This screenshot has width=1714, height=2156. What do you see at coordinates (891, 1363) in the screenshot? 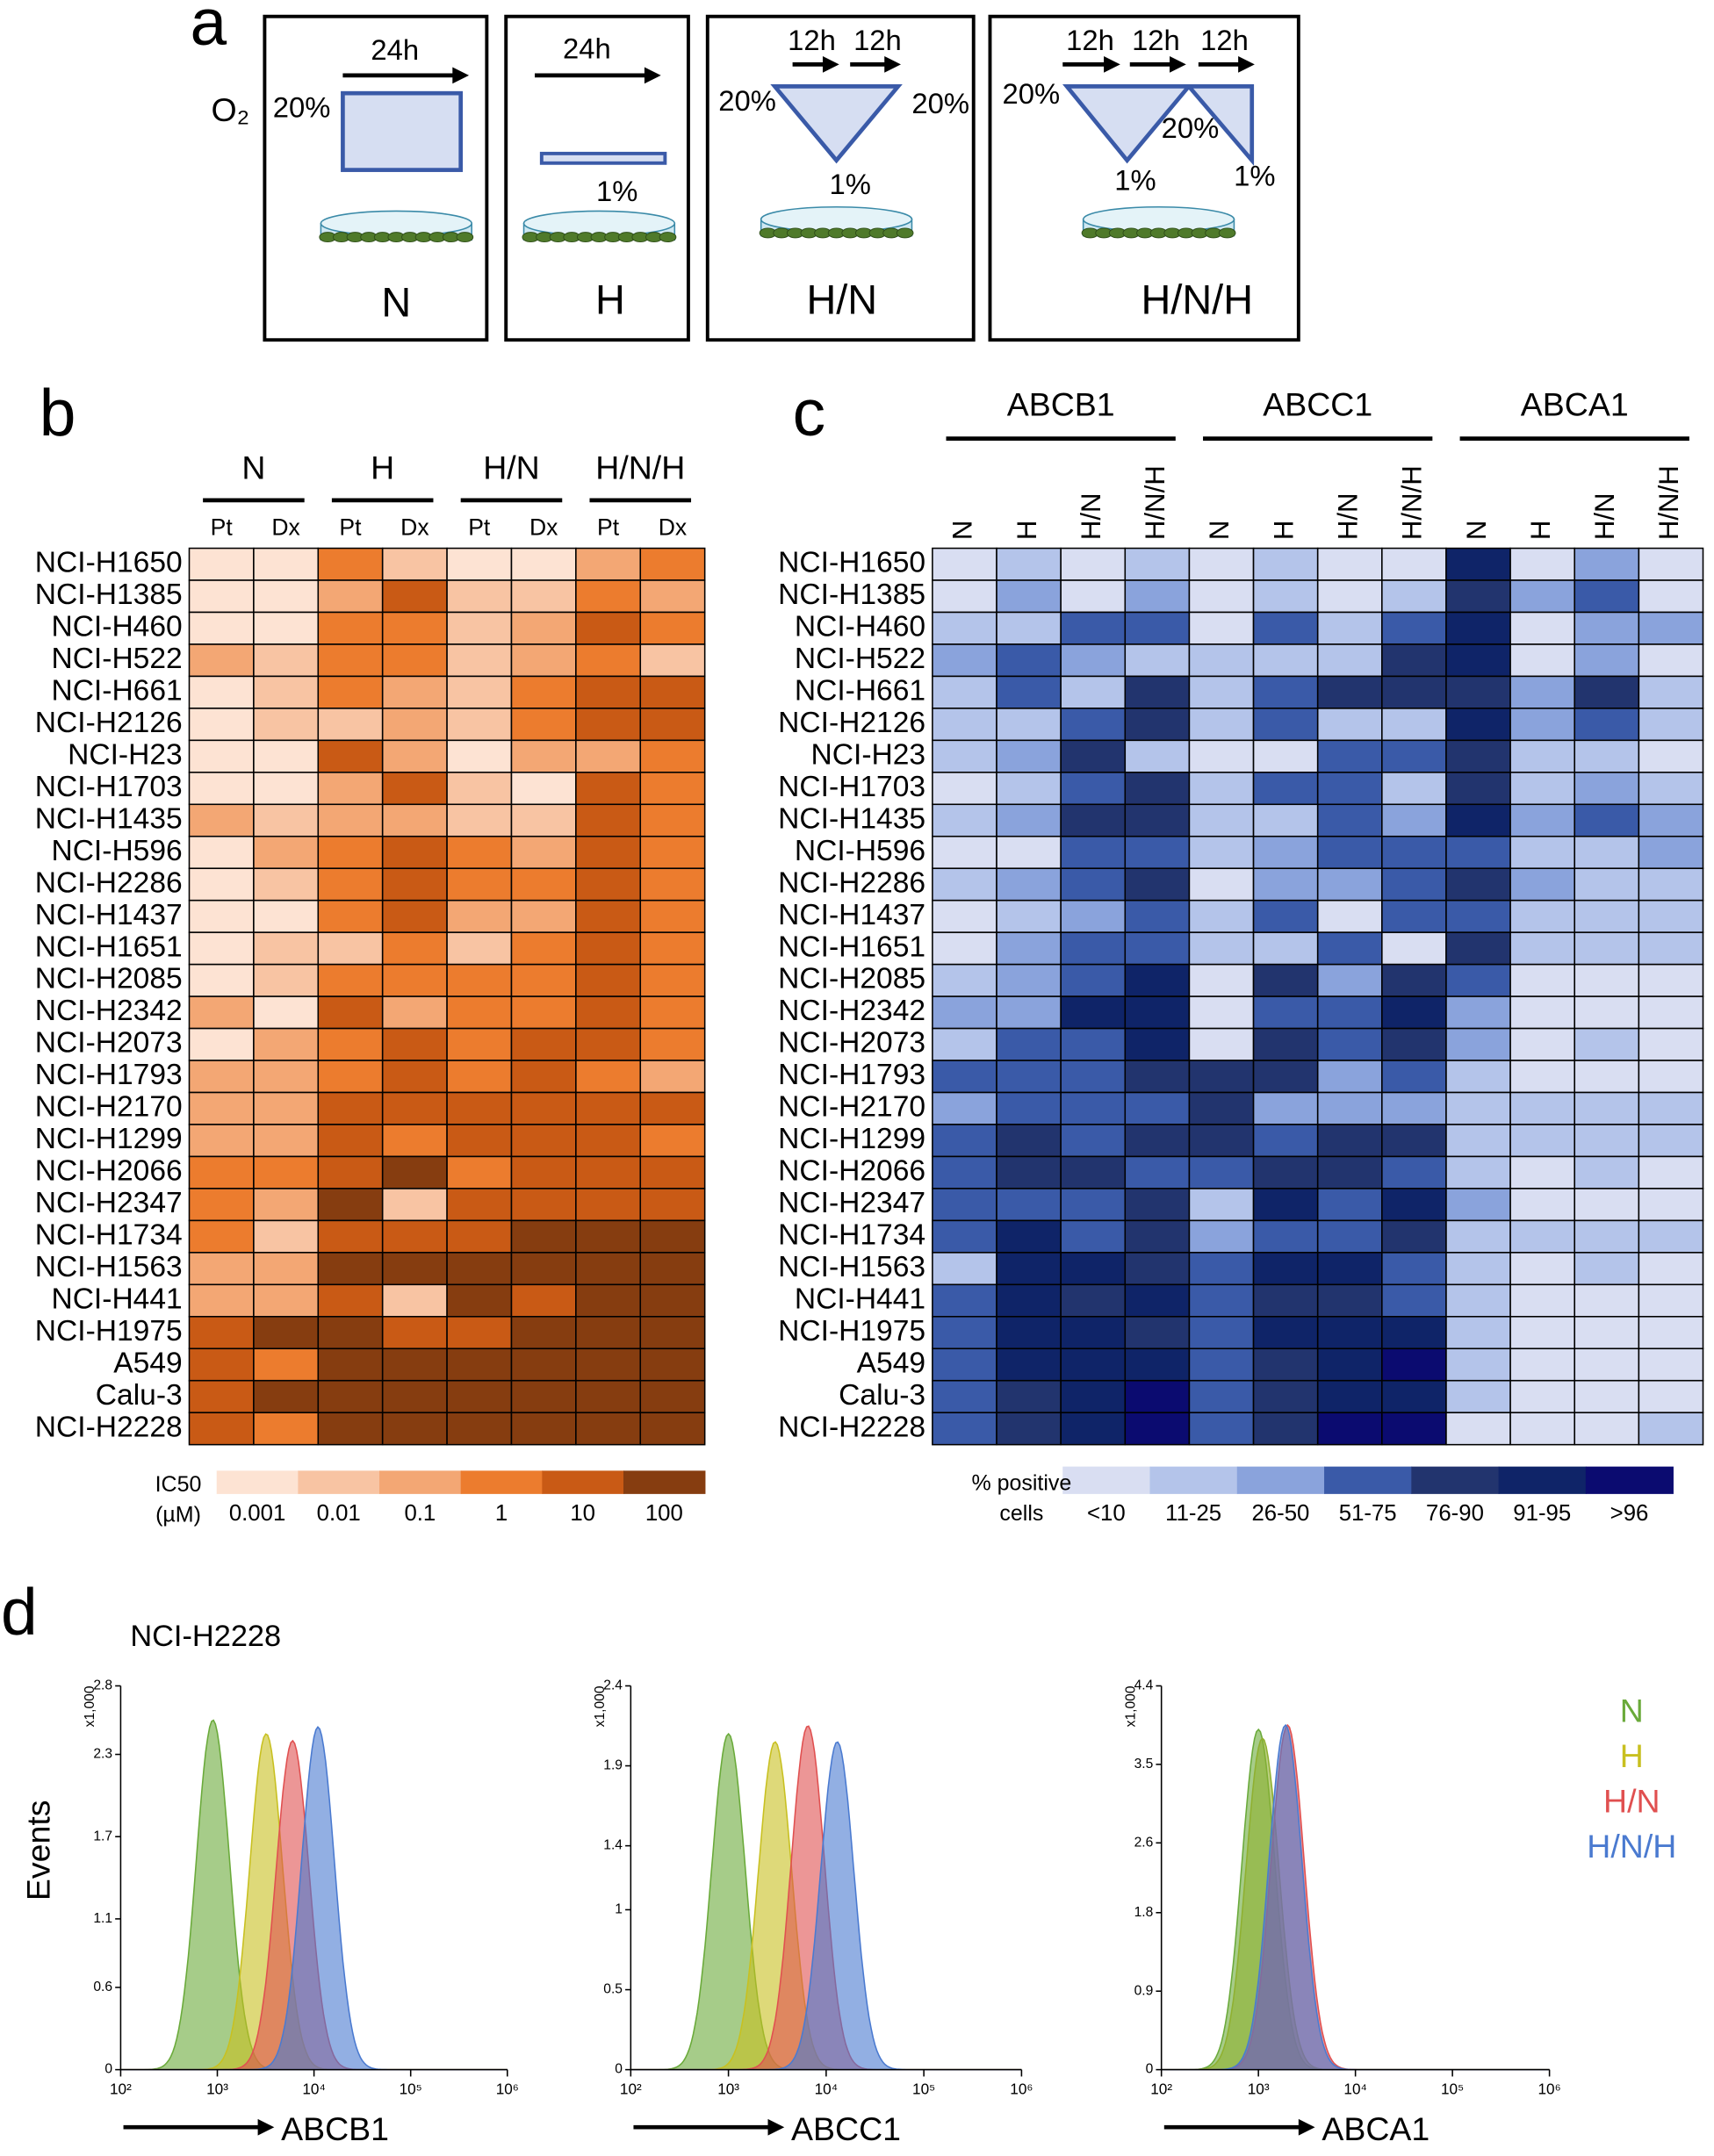
I see `row-label: A549` at bounding box center [891, 1363].